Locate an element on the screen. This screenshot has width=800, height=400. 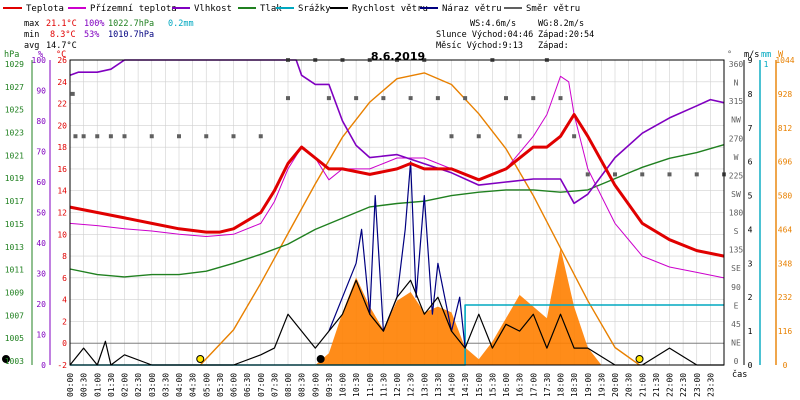
svg-text: Srážky is located at coordinates (314, 9).